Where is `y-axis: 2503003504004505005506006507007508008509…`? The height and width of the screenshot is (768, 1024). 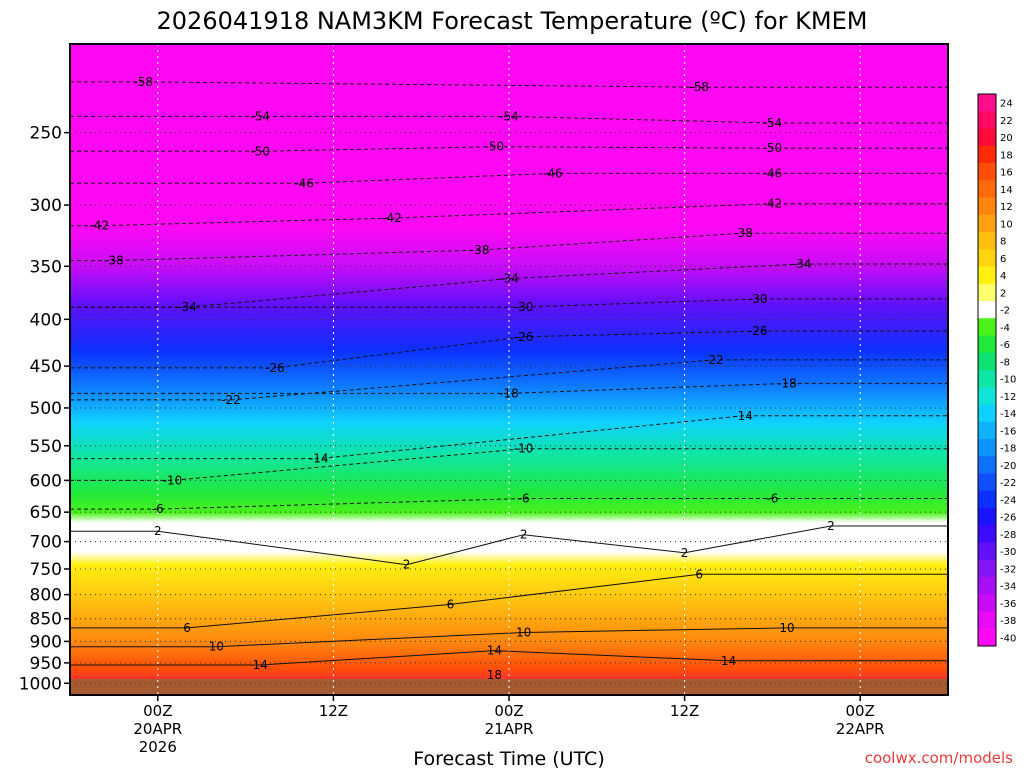
y-axis: 2503003504004505005506006507007508008509… is located at coordinates (44, 409).